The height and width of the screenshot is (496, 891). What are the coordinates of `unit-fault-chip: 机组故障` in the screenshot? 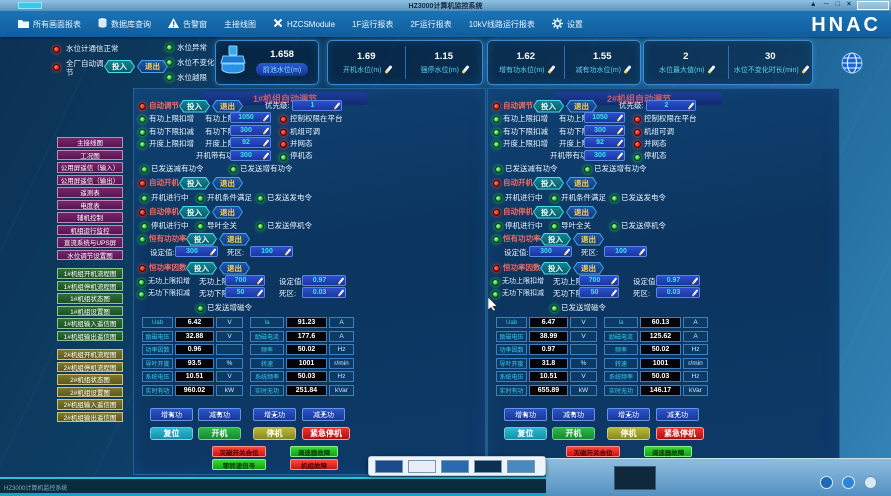 It's located at (314, 464).